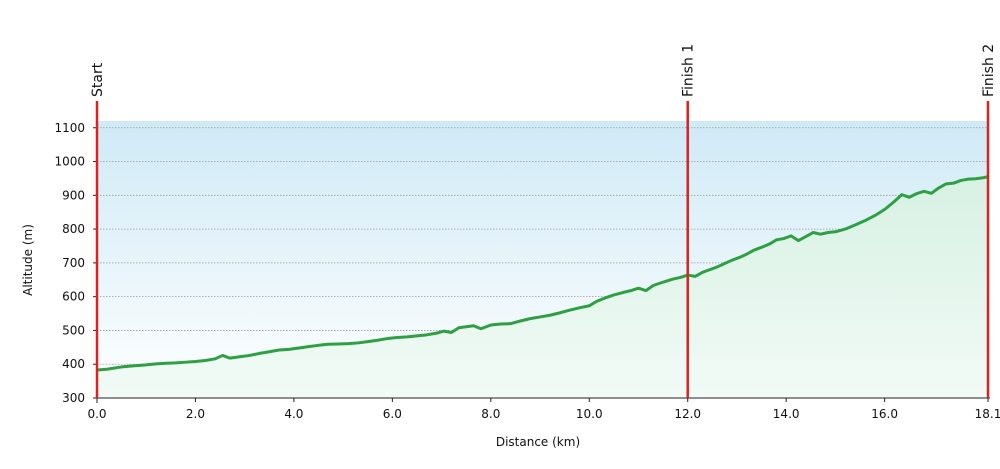 Image resolution: width=1000 pixels, height=469 pixels. I want to click on y-tick-label: 600, so click(73, 297).